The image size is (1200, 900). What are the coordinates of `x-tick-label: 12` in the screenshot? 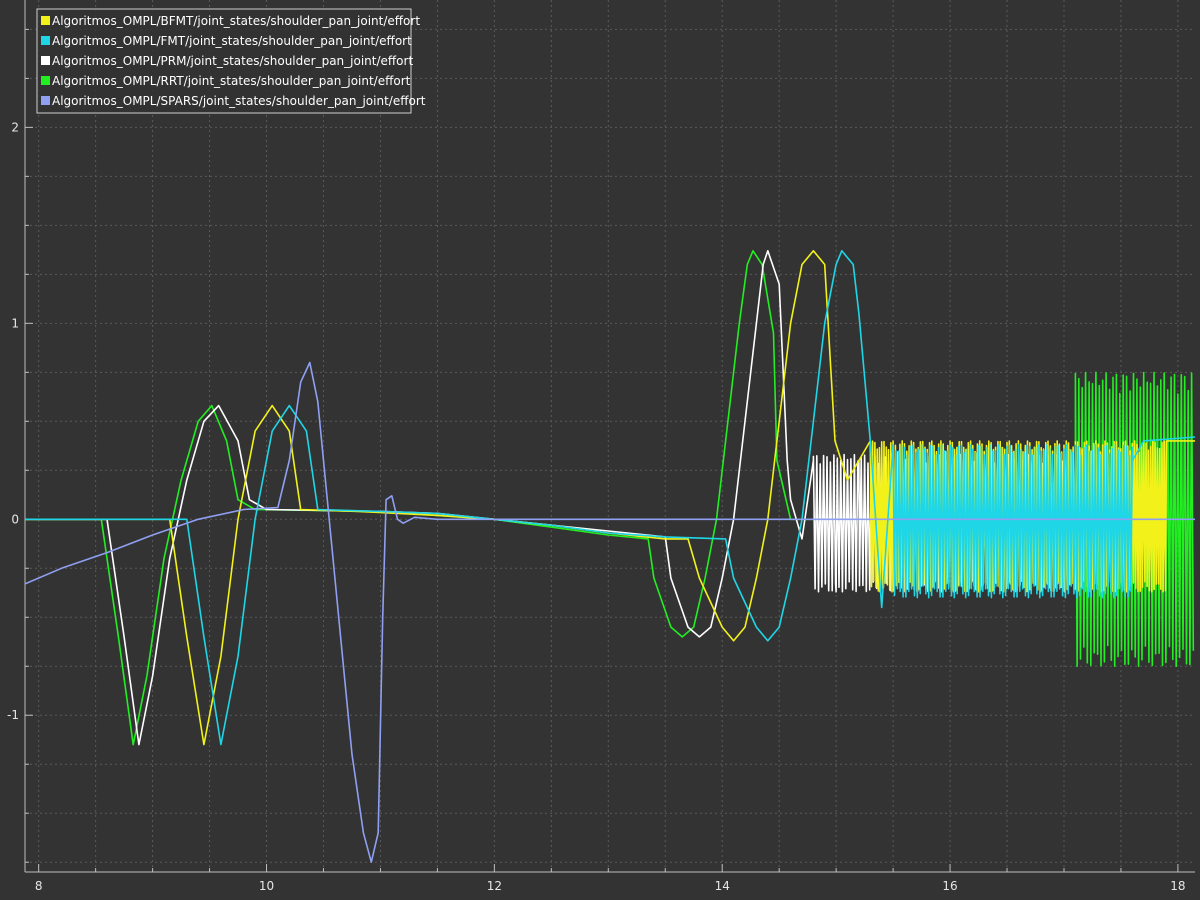 It's located at (494, 886).